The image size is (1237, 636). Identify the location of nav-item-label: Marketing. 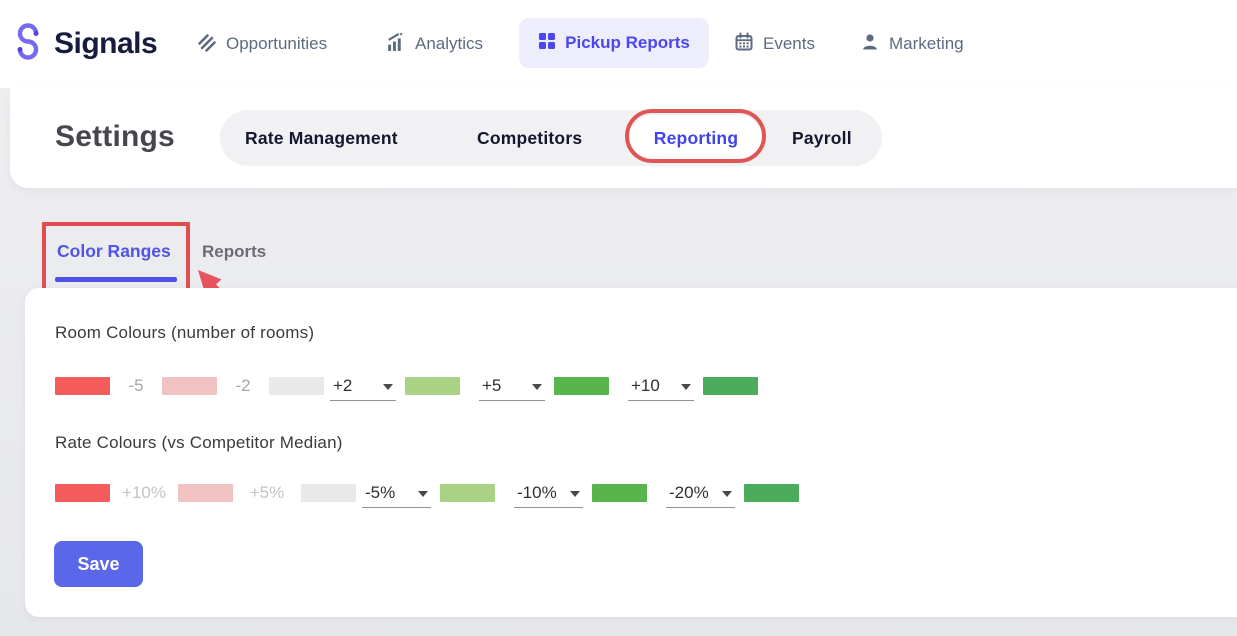
(926, 43).